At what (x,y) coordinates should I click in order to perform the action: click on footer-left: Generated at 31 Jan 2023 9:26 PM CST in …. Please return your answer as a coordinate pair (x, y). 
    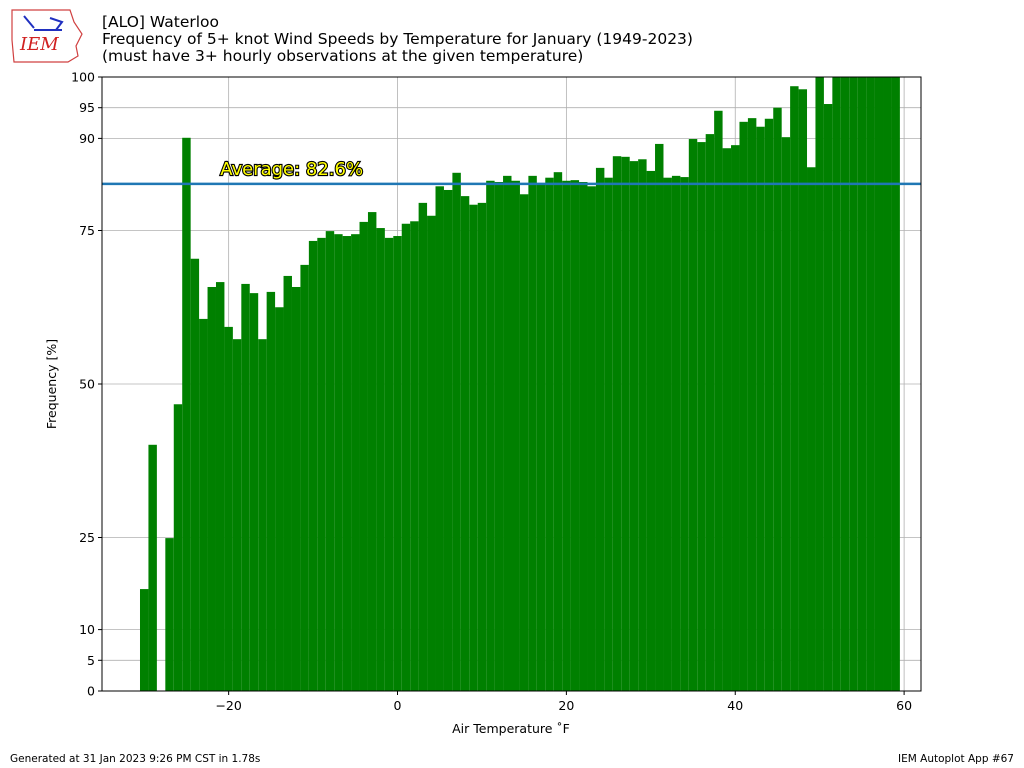
    Looking at the image, I should click on (135, 759).